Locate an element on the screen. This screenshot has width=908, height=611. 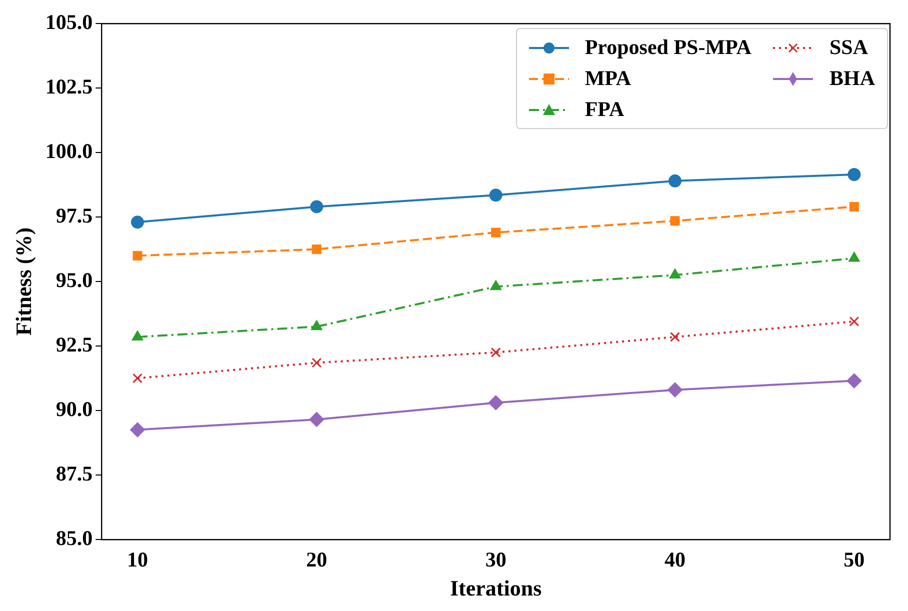
x-tick-label: 30 is located at coordinates (495, 559).